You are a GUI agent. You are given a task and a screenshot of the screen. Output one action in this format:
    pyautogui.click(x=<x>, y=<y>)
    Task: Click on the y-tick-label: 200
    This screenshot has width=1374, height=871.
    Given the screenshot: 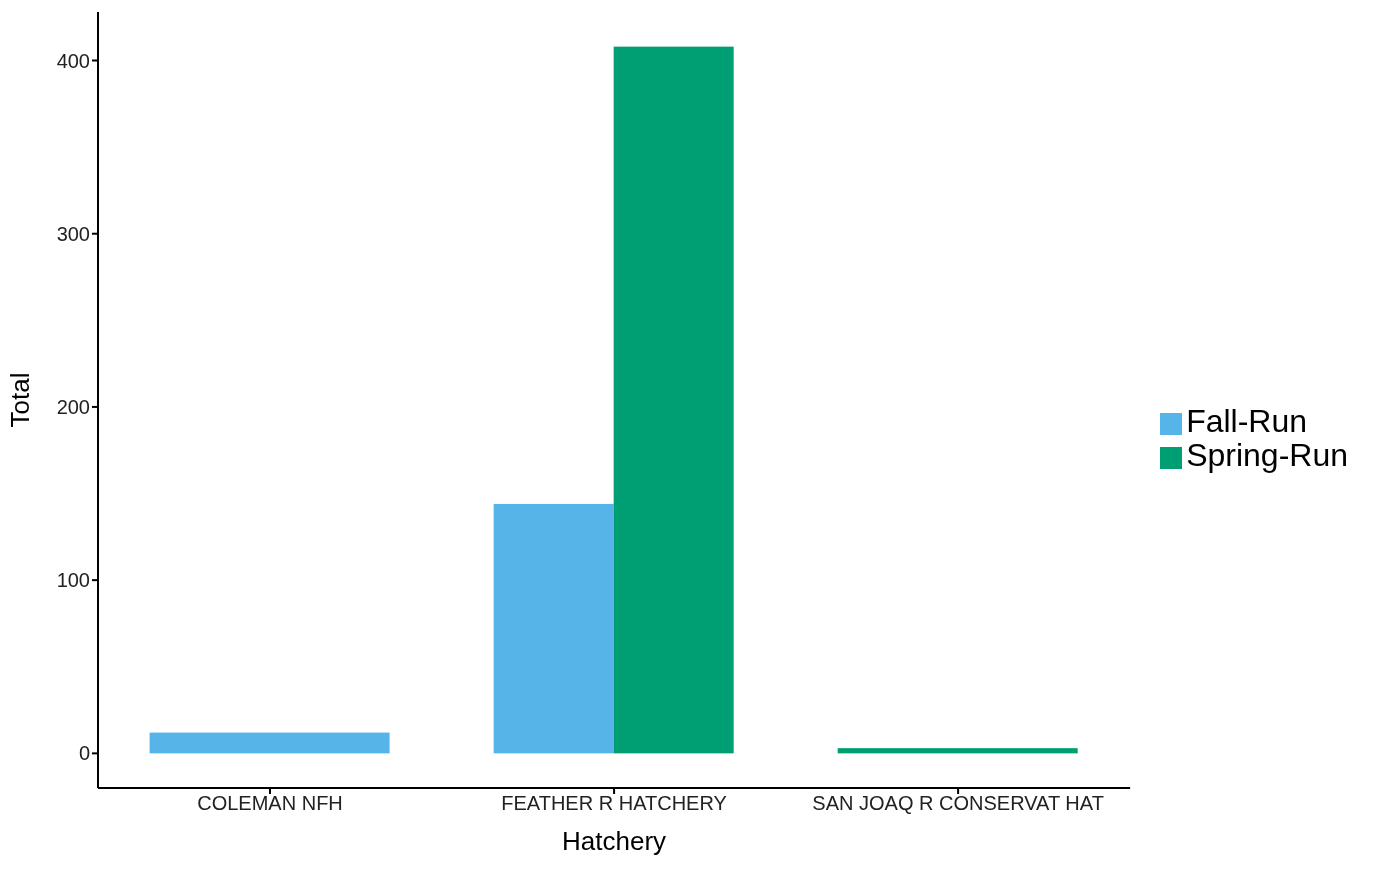 What is the action you would take?
    pyautogui.click(x=73, y=407)
    